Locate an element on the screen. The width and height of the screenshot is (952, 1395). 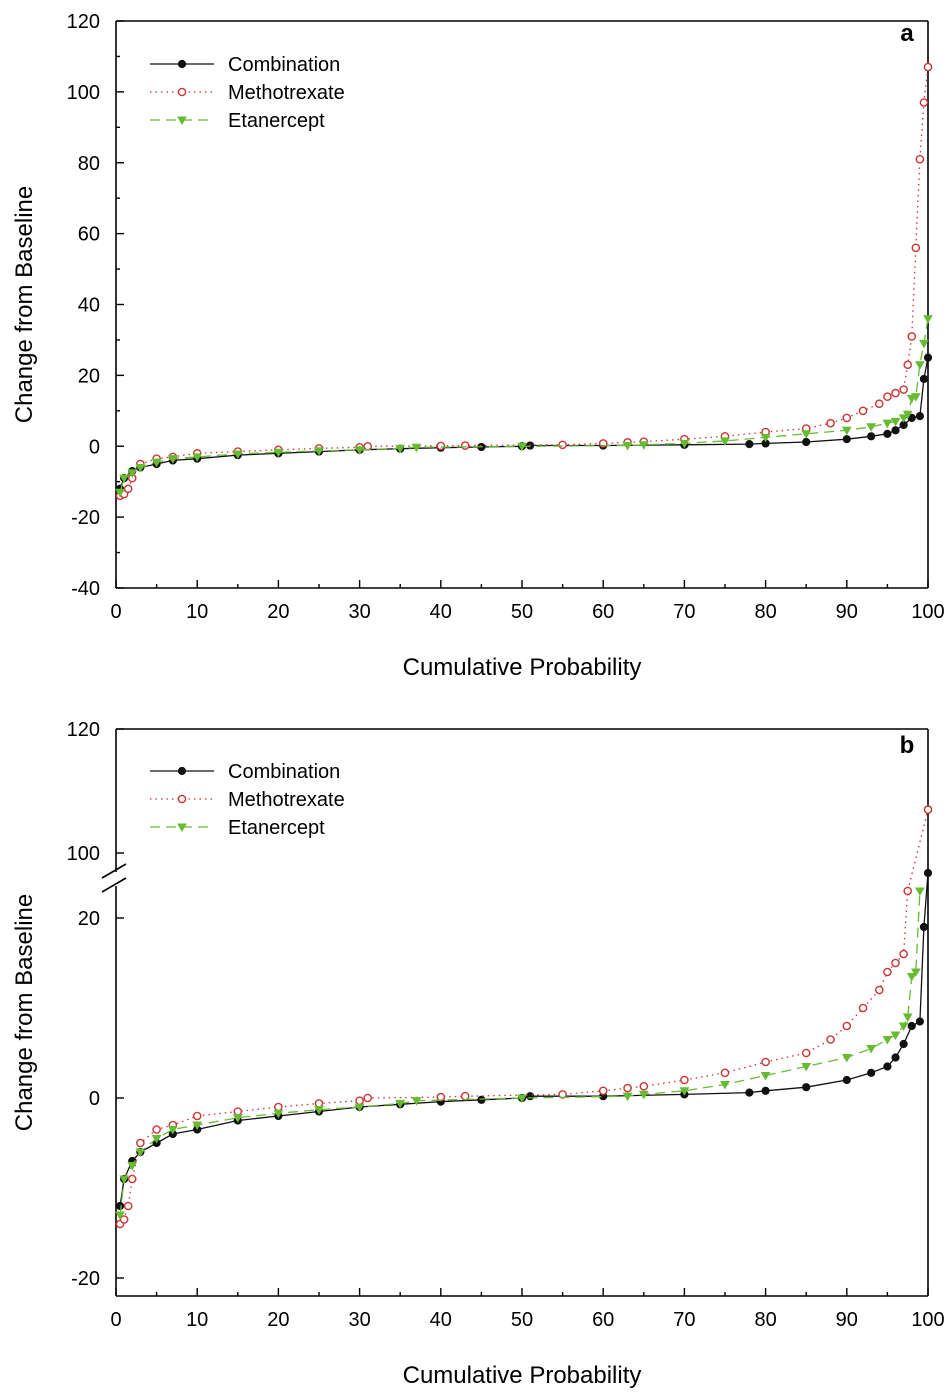
y-tick-label: -40 is located at coordinates (85, 589).